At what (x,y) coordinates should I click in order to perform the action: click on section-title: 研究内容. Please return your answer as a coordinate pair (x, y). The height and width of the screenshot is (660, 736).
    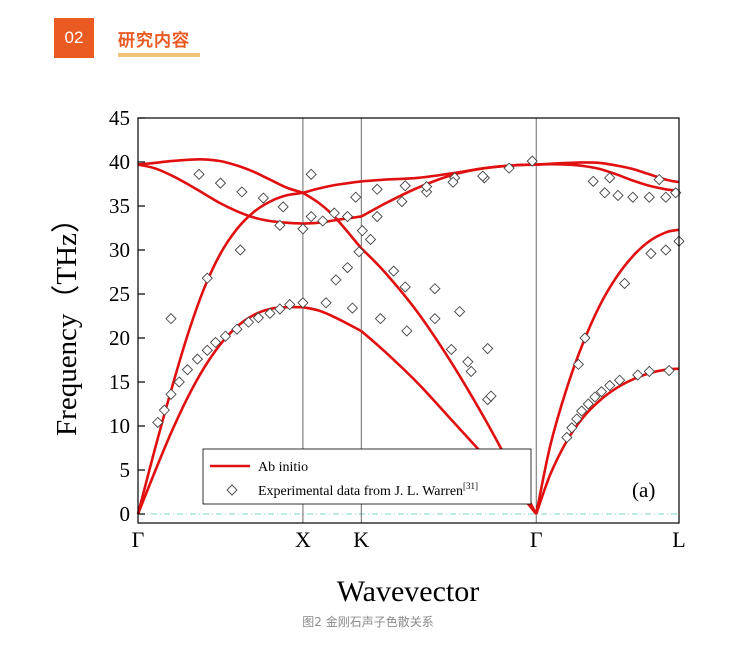
    Looking at the image, I should click on (154, 41).